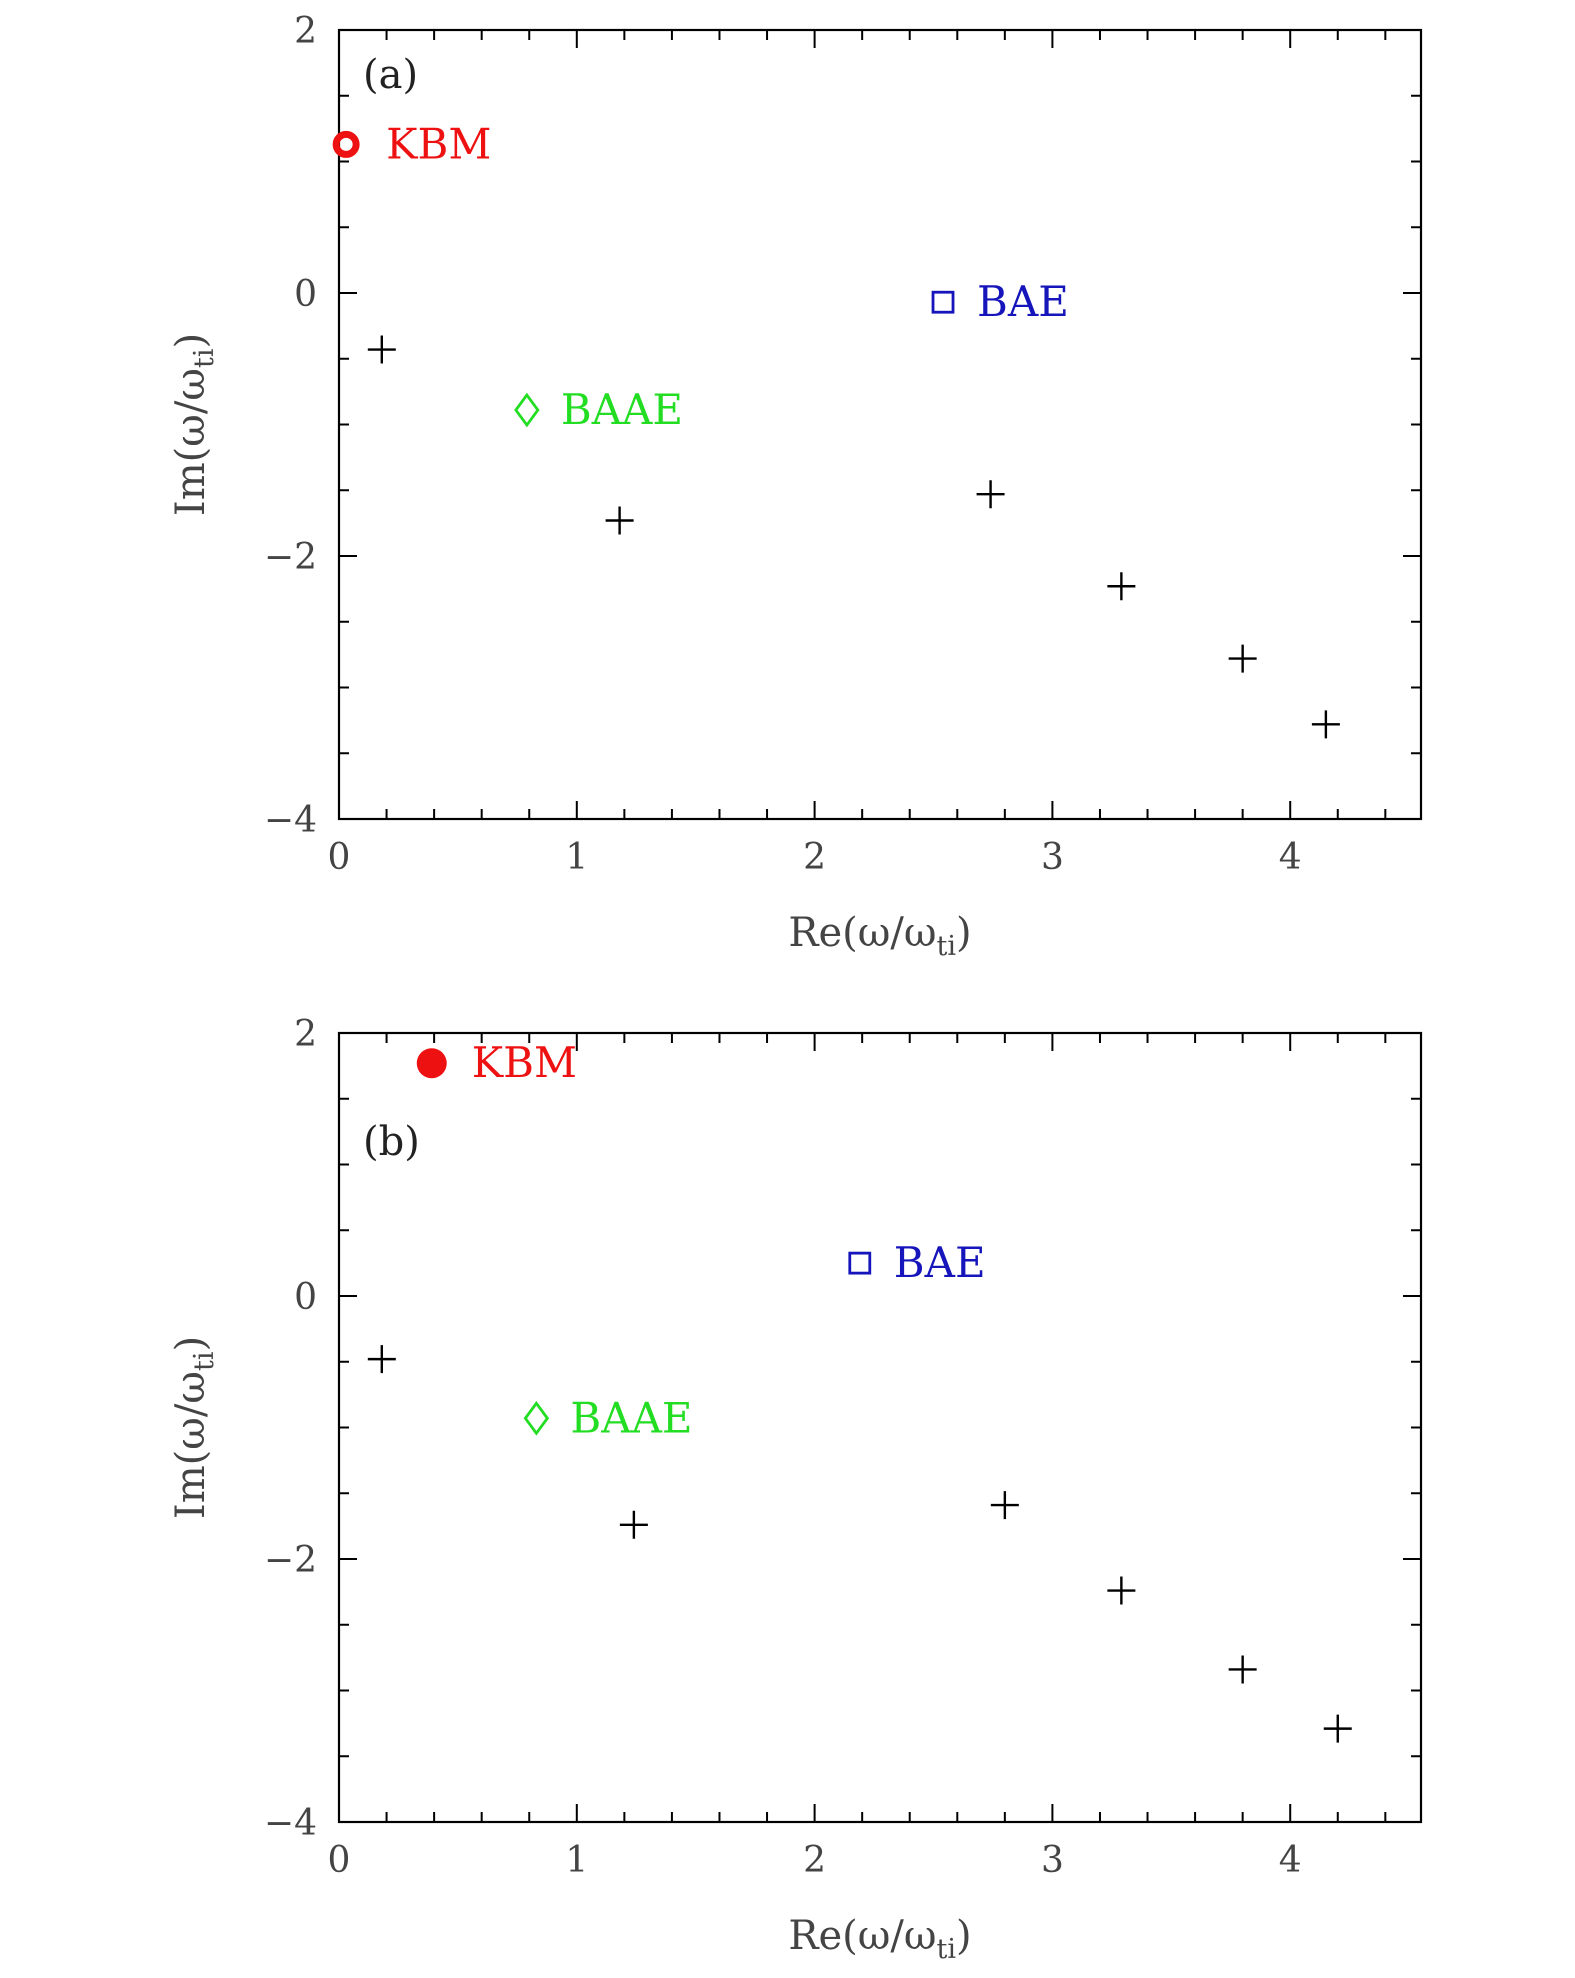 The image size is (1575, 1978). I want to click on panel-label: (a), so click(390, 75).